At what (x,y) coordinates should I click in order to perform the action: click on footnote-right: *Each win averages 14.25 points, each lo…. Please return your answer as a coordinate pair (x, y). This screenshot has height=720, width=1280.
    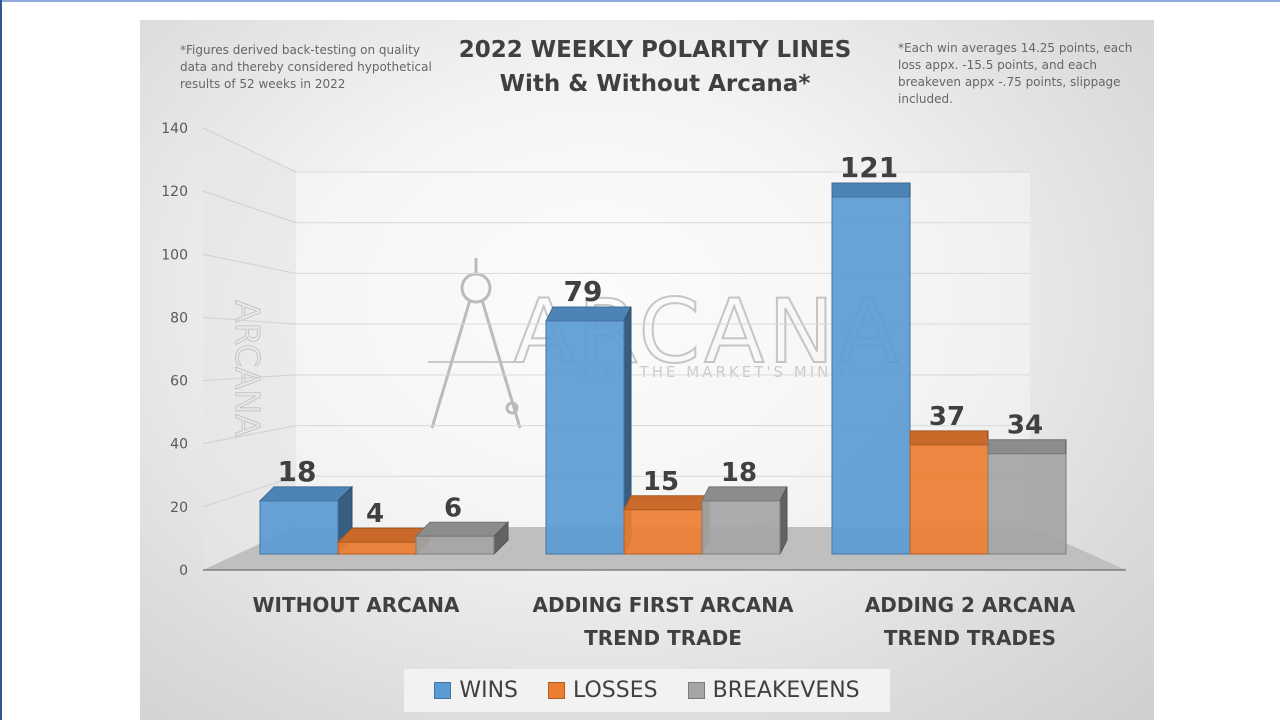
    Looking at the image, I should click on (1015, 73).